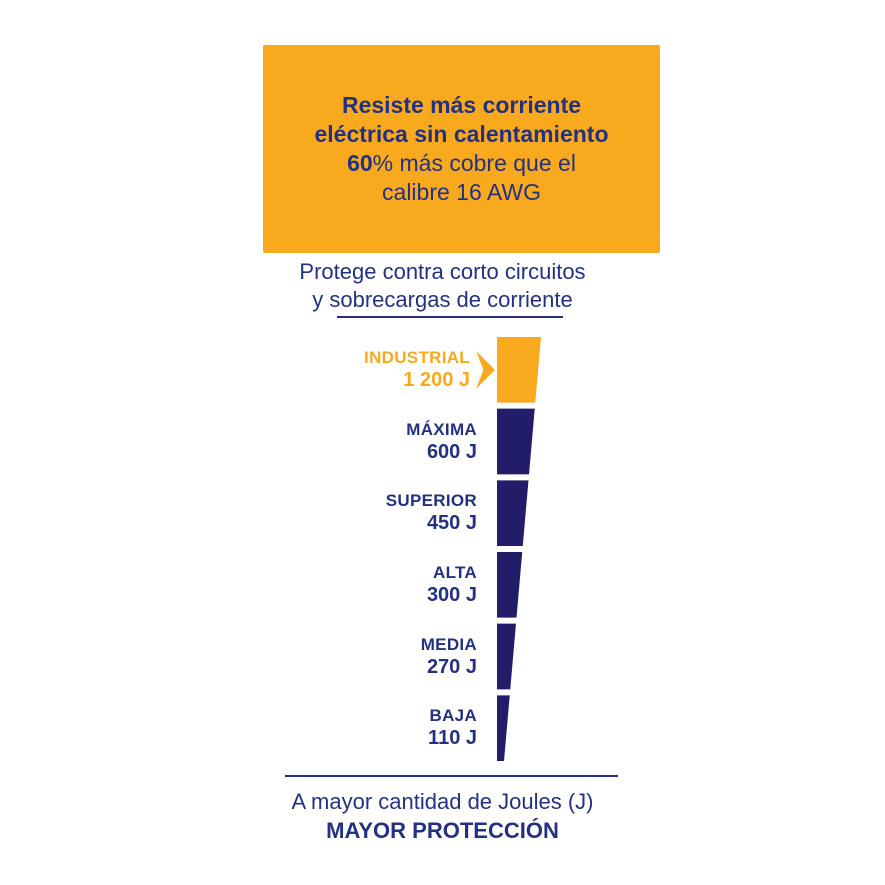 The image size is (885, 885). Describe the element at coordinates (461, 105) in the screenshot. I see `header-line1: Resiste más corriente` at that location.